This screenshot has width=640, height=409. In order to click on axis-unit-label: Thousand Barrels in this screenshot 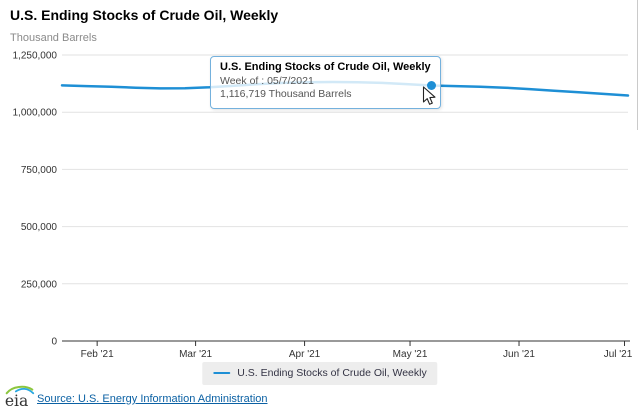, I will do `click(53, 38)`.